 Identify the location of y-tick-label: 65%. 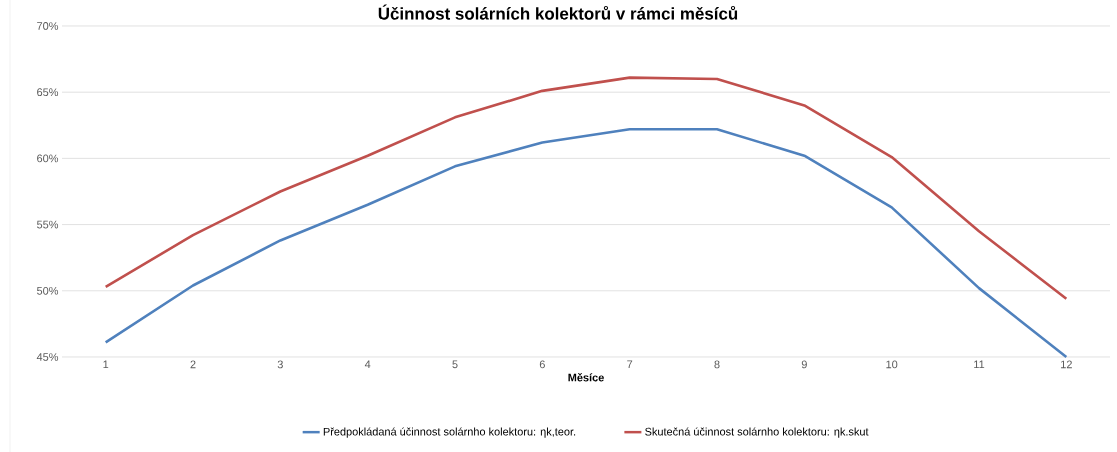
(48, 92).